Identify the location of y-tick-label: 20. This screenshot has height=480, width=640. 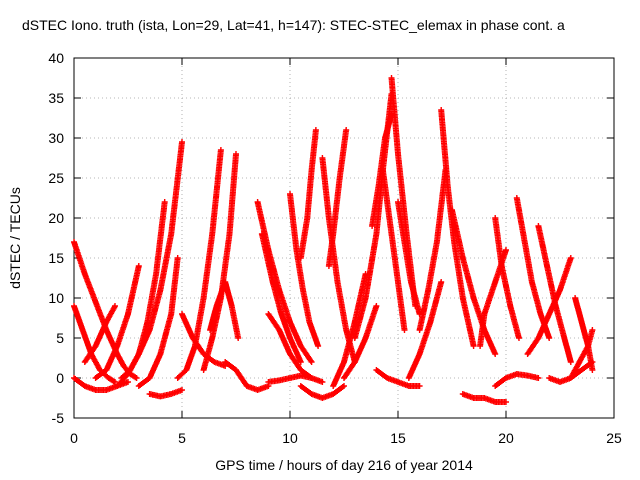
(56, 218).